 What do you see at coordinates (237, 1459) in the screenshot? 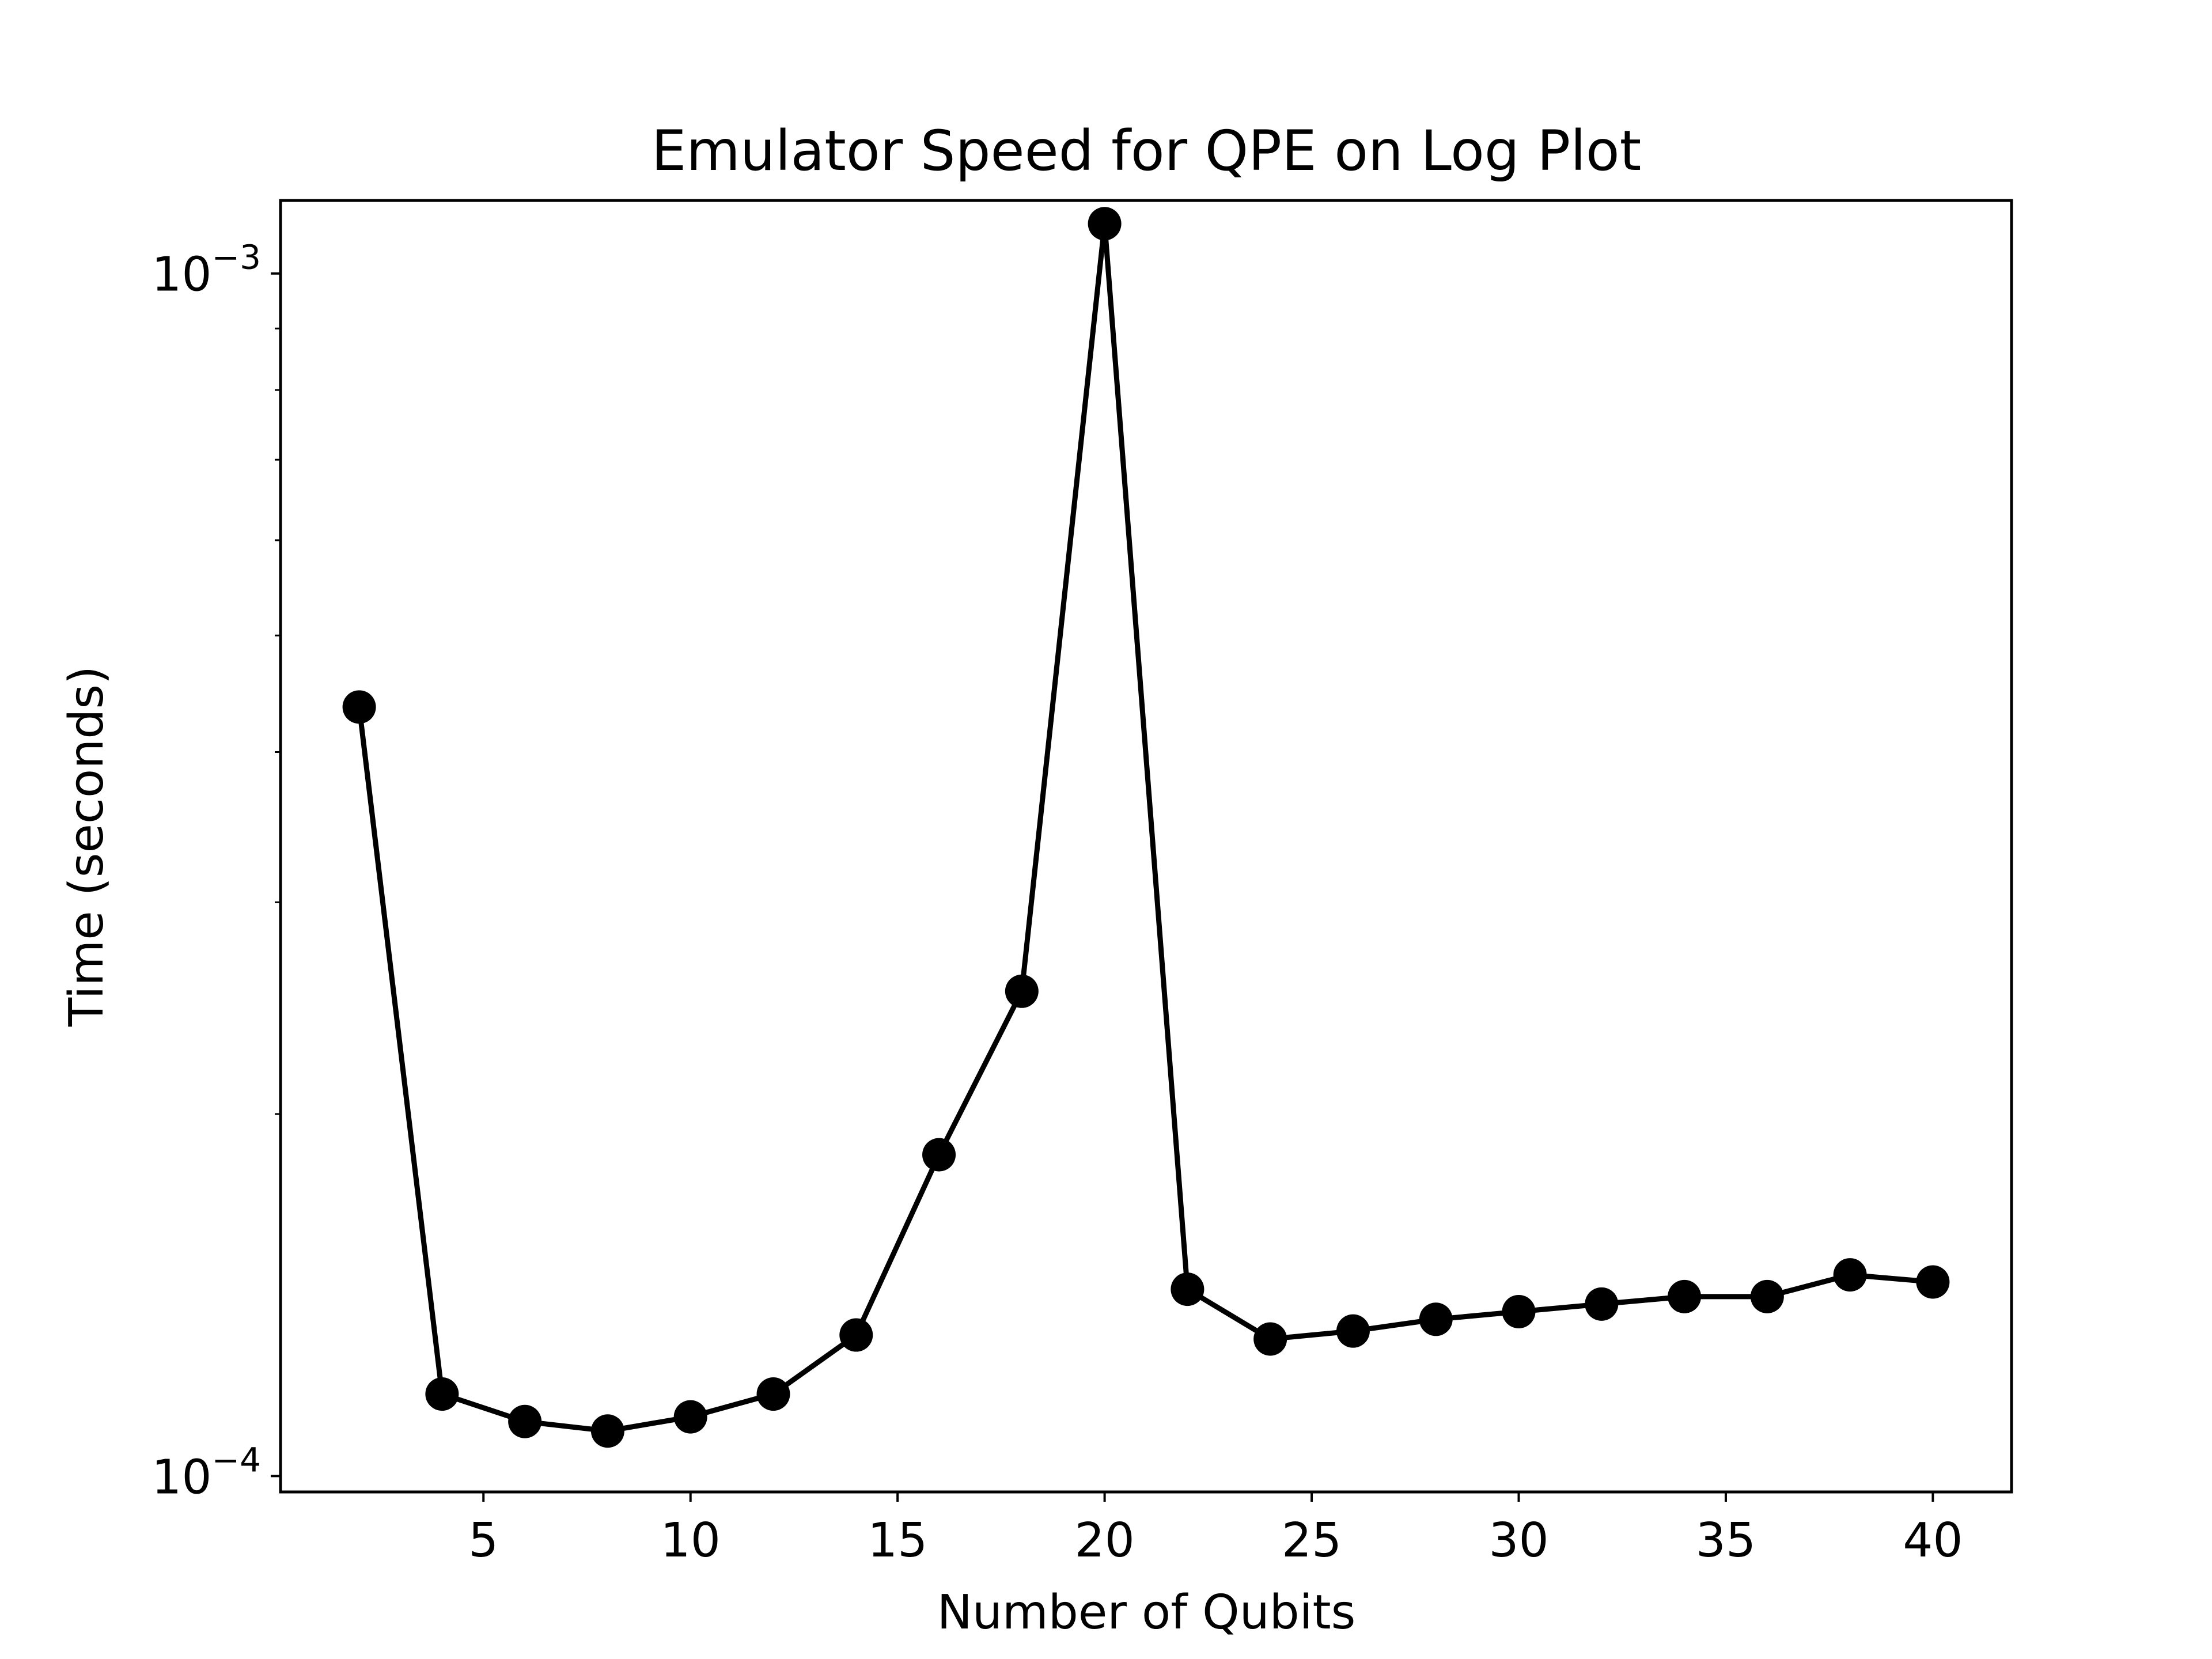
I see `y-tick-exponent: −4` at bounding box center [237, 1459].